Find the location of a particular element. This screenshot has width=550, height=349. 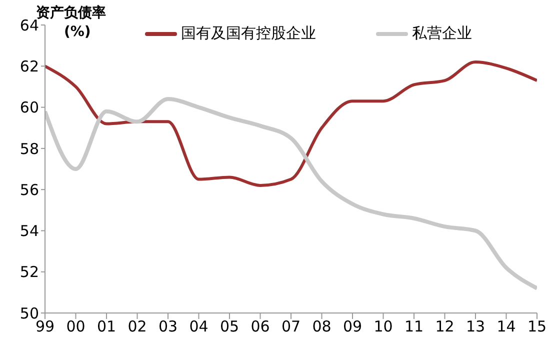

y-tick-label: 54 is located at coordinates (29, 231).